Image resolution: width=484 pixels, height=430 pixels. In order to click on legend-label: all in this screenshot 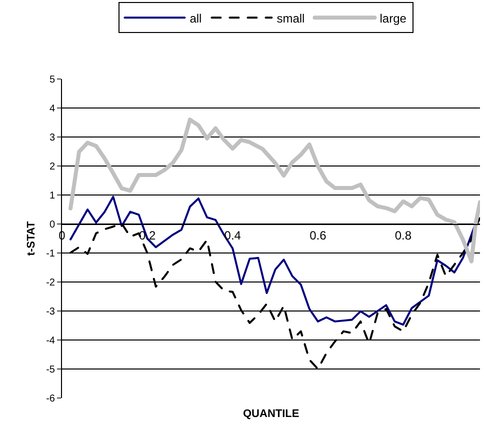, I will do `click(196, 18)`.